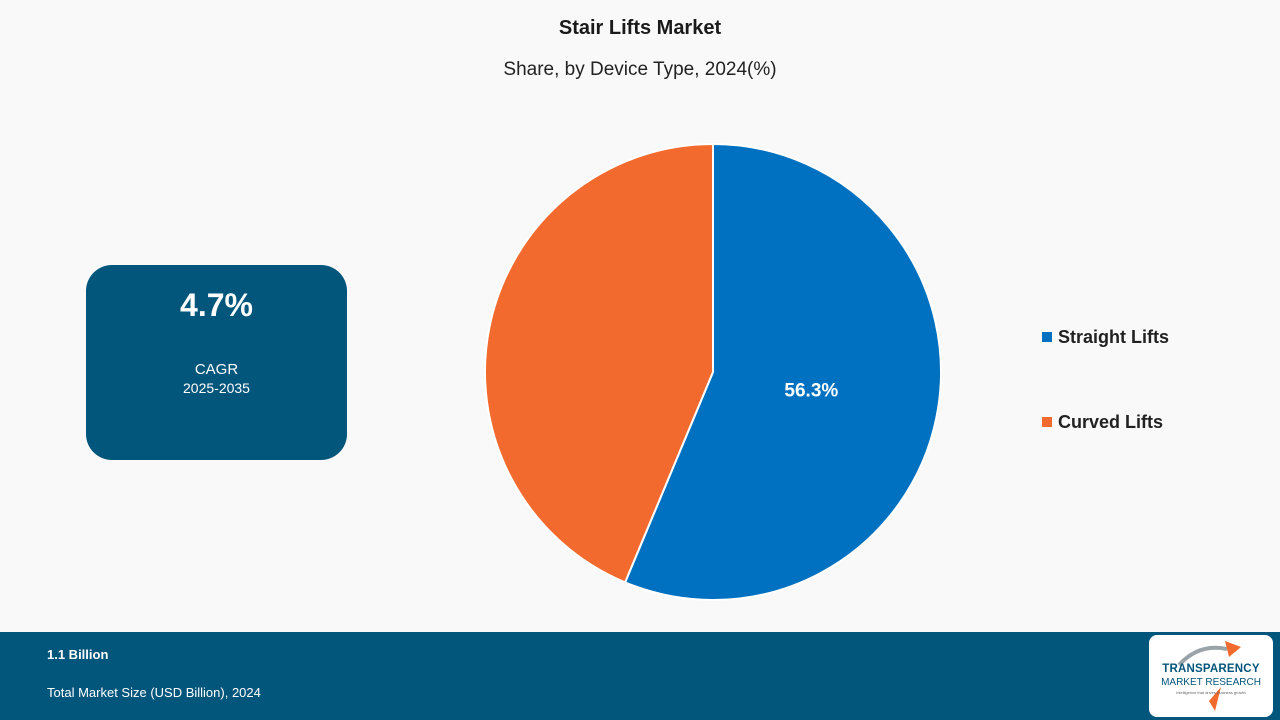 The image size is (1280, 720). What do you see at coordinates (216, 305) in the screenshot?
I see `cagr-value: 4.7%` at bounding box center [216, 305].